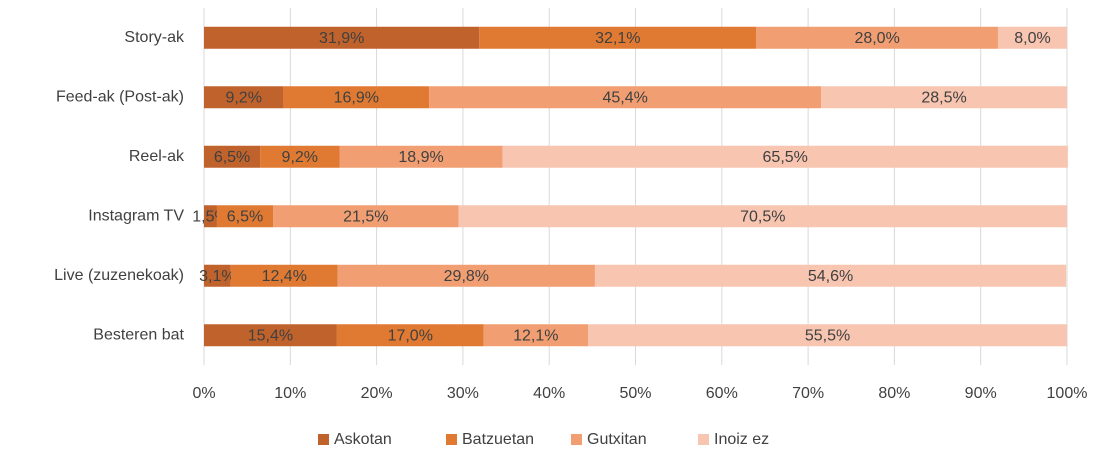  What do you see at coordinates (617, 439) in the screenshot?
I see `legend-label: Gutxitan` at bounding box center [617, 439].